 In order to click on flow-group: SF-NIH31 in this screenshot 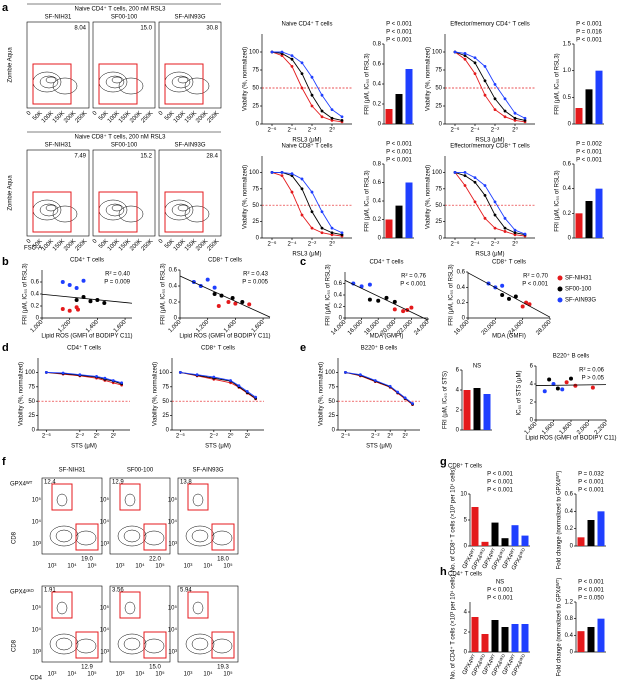, I will do `click(58, 146)`.